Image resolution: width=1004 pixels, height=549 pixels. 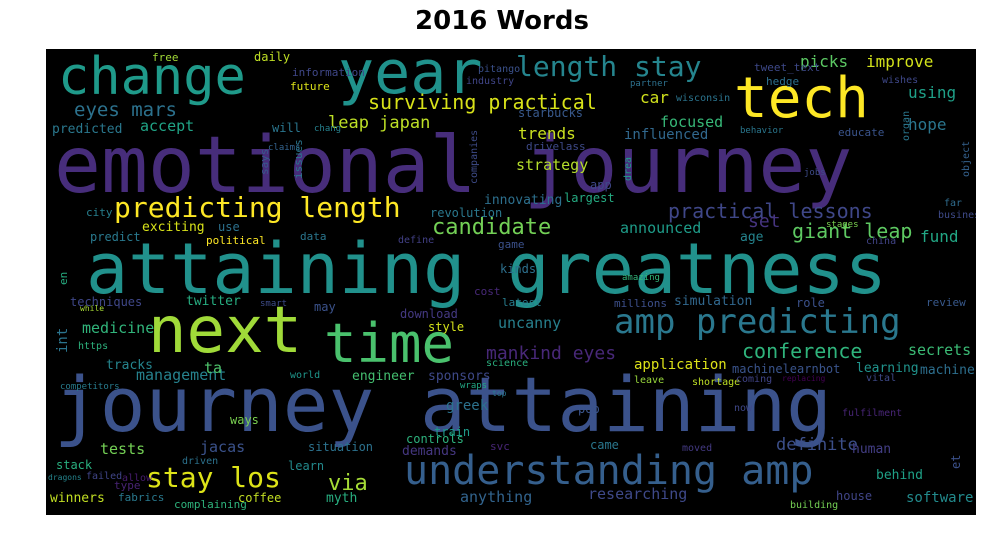 I want to click on word-amazing: drea, so click(x=628, y=168).